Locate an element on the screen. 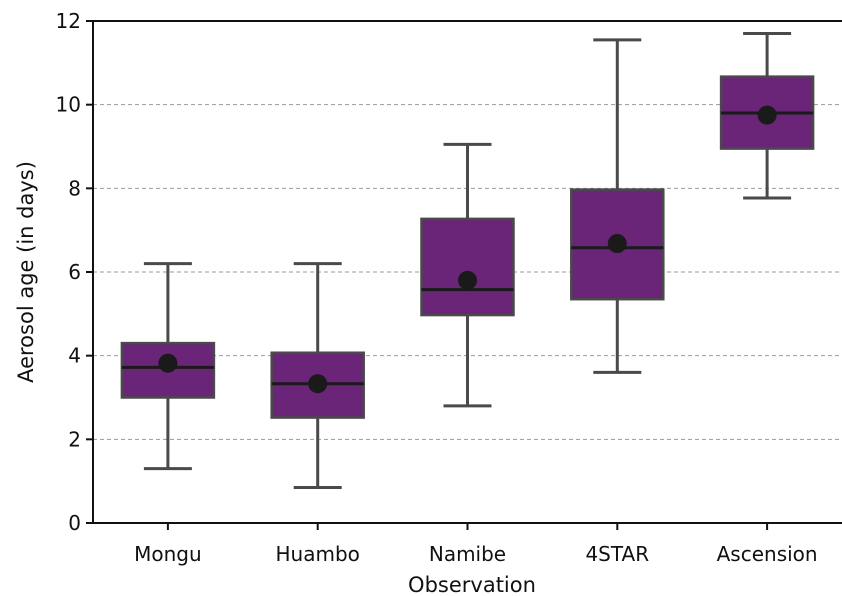  y-tick-label: 4 is located at coordinates (74, 356).